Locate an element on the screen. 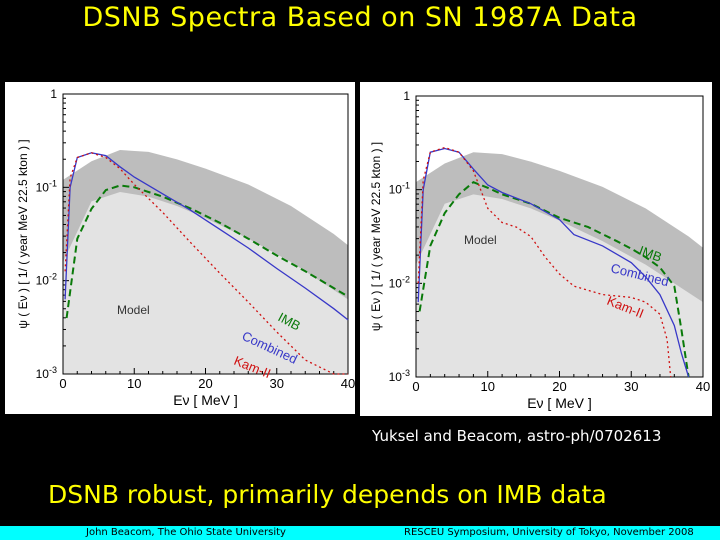  series-line-imb is located at coordinates (554, 279).